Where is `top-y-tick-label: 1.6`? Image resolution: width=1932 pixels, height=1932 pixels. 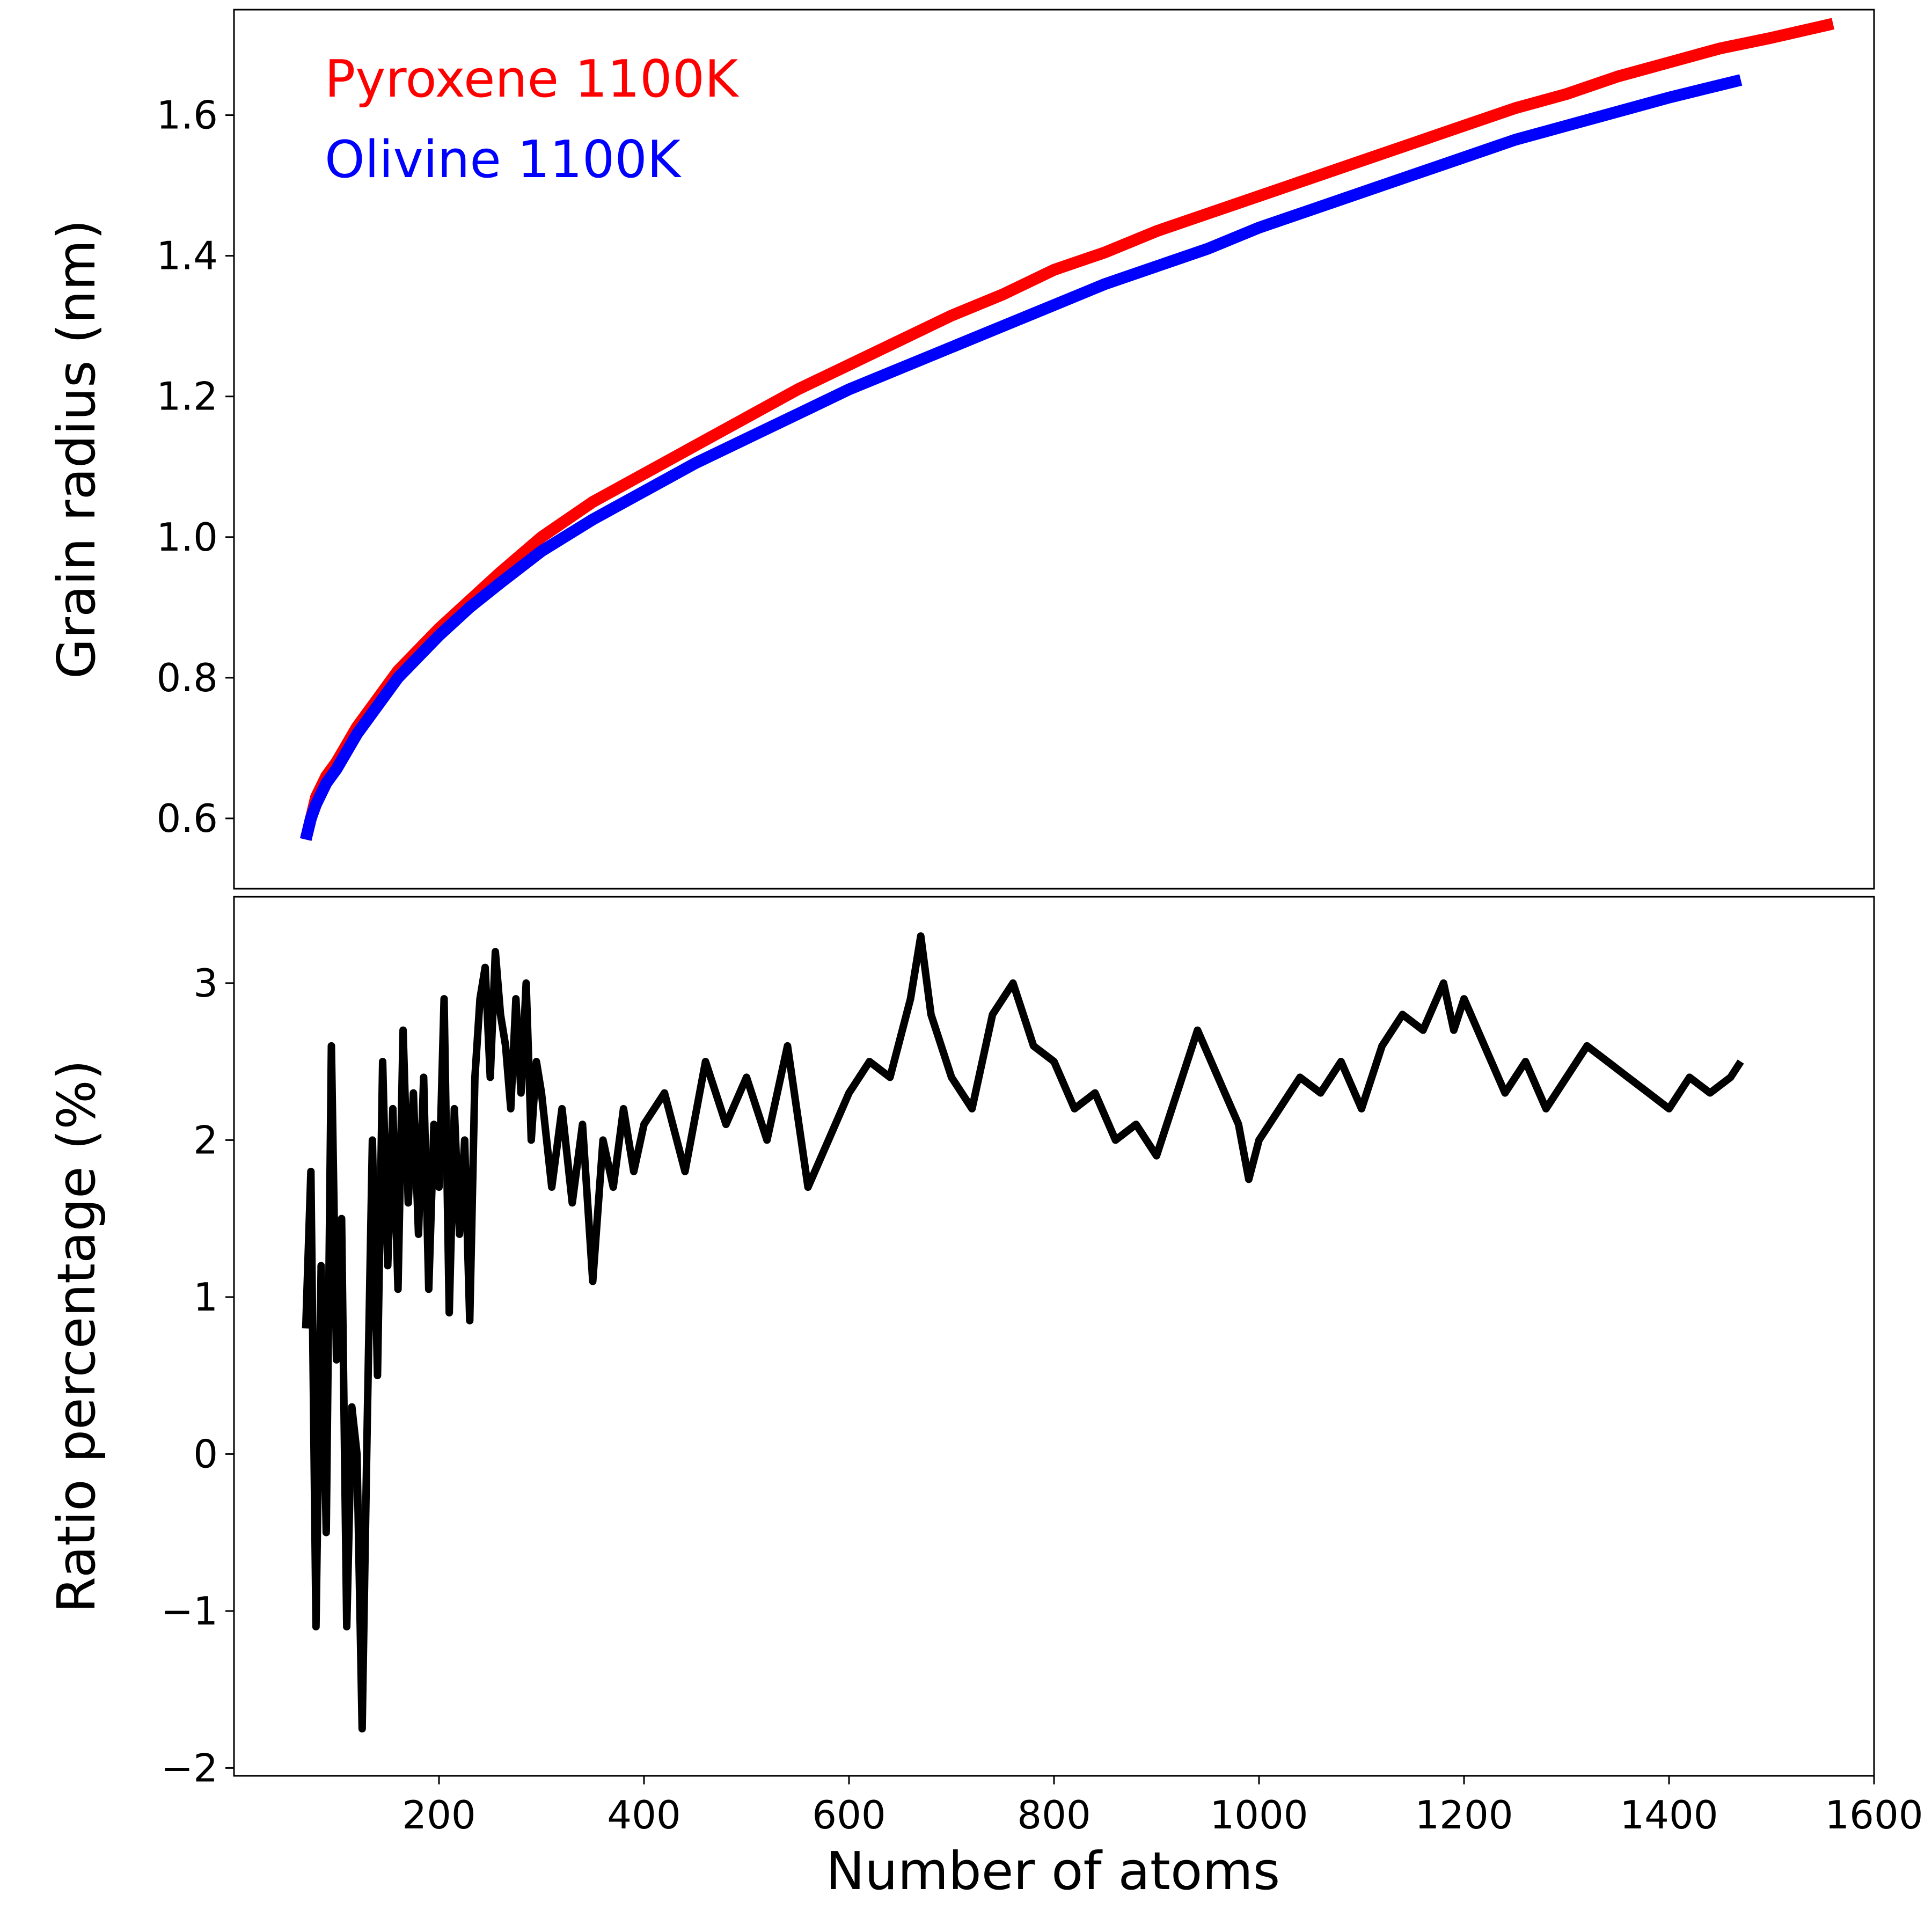
top-y-tick-label: 1.6 is located at coordinates (187, 115).